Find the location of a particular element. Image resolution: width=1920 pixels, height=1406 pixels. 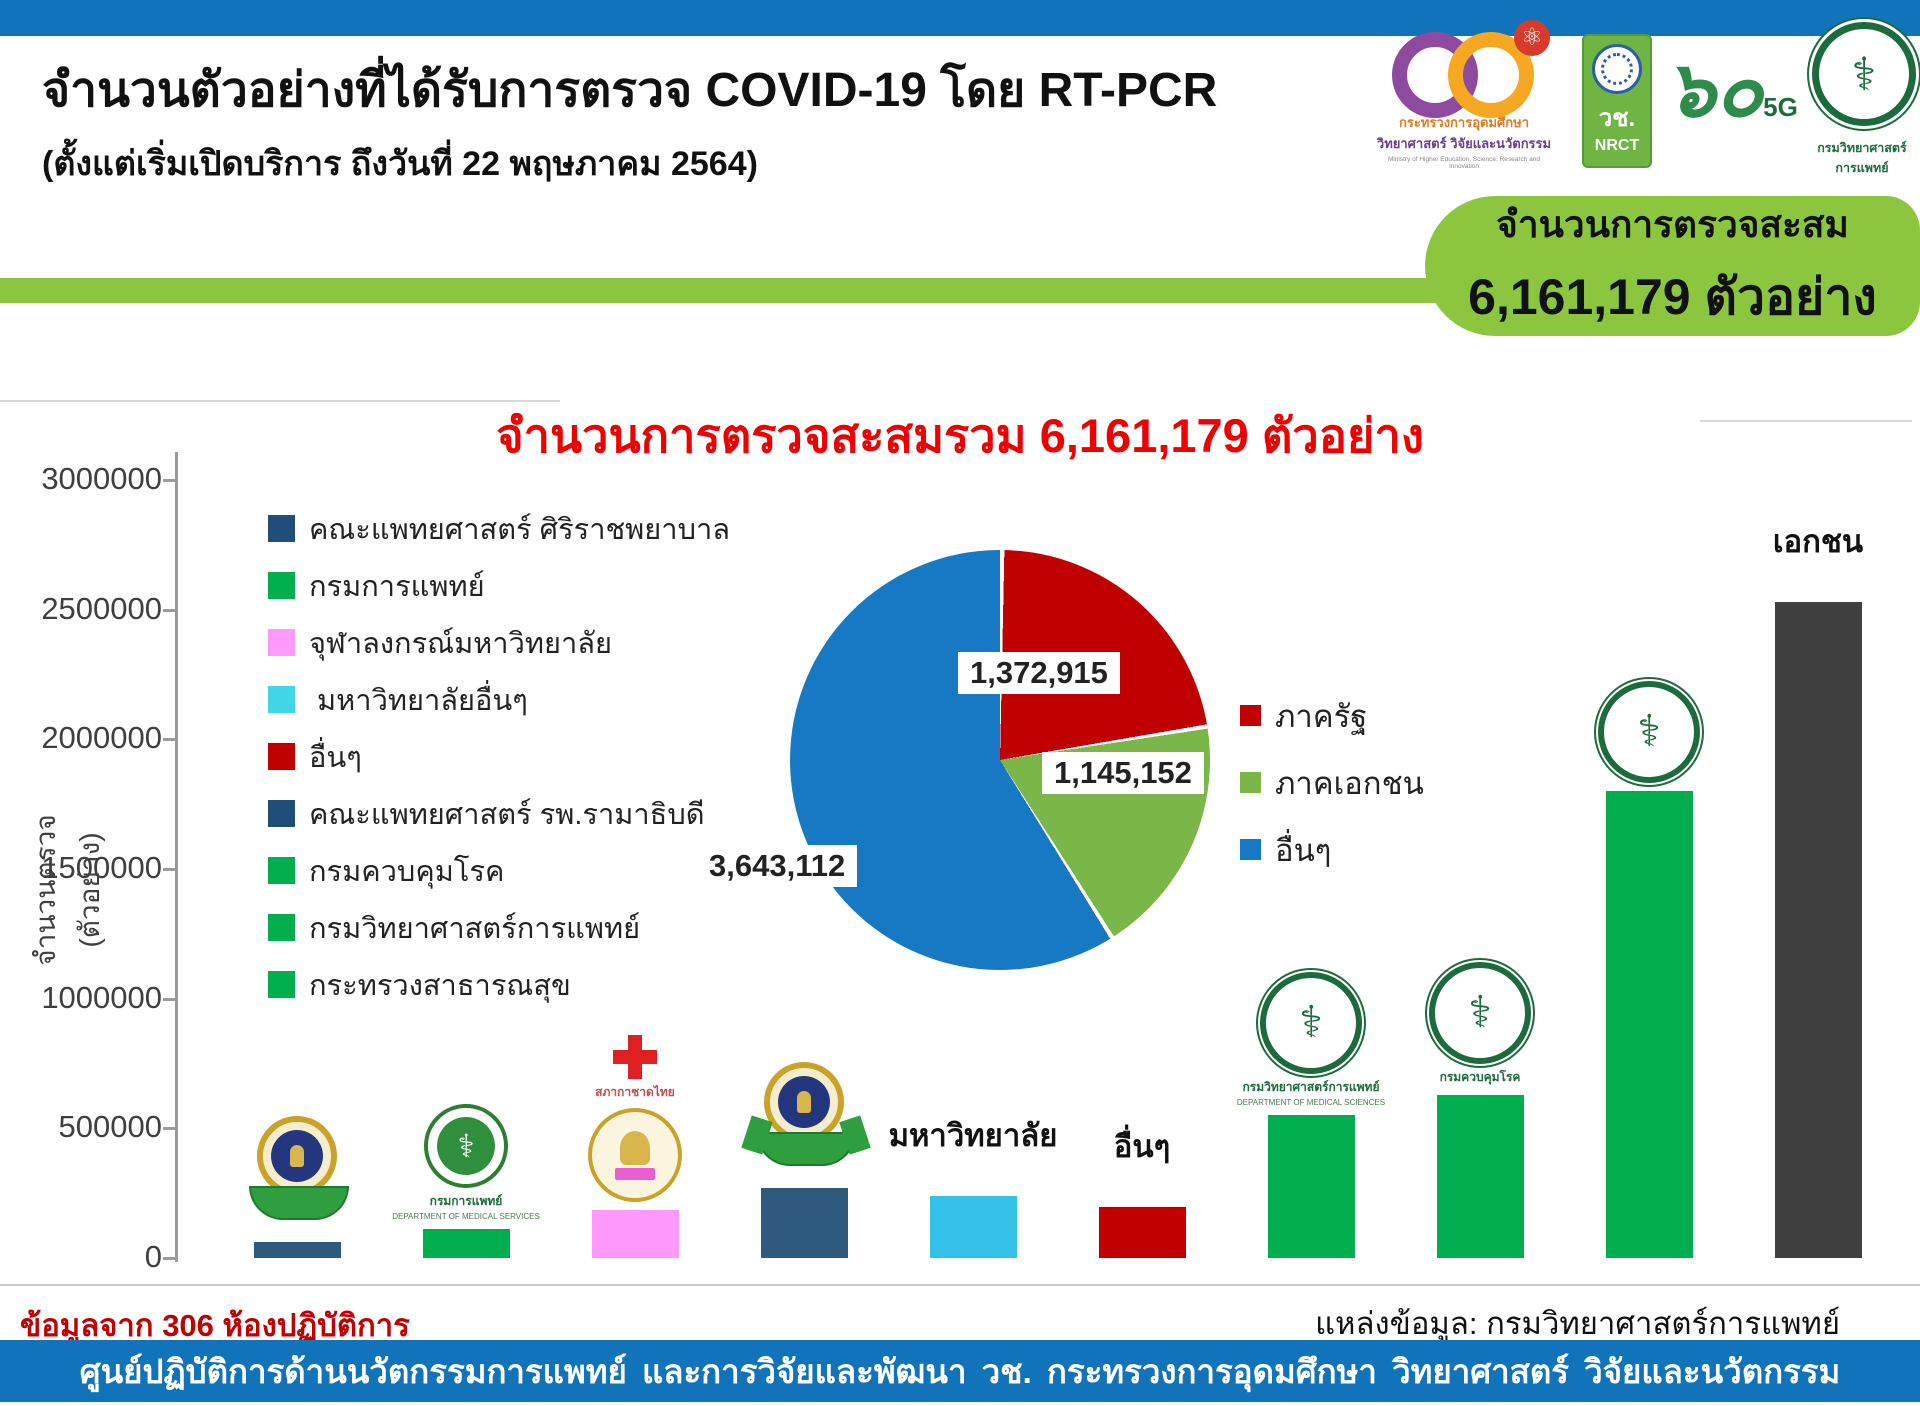

nrct-en: NRCT is located at coordinates (1617, 145).